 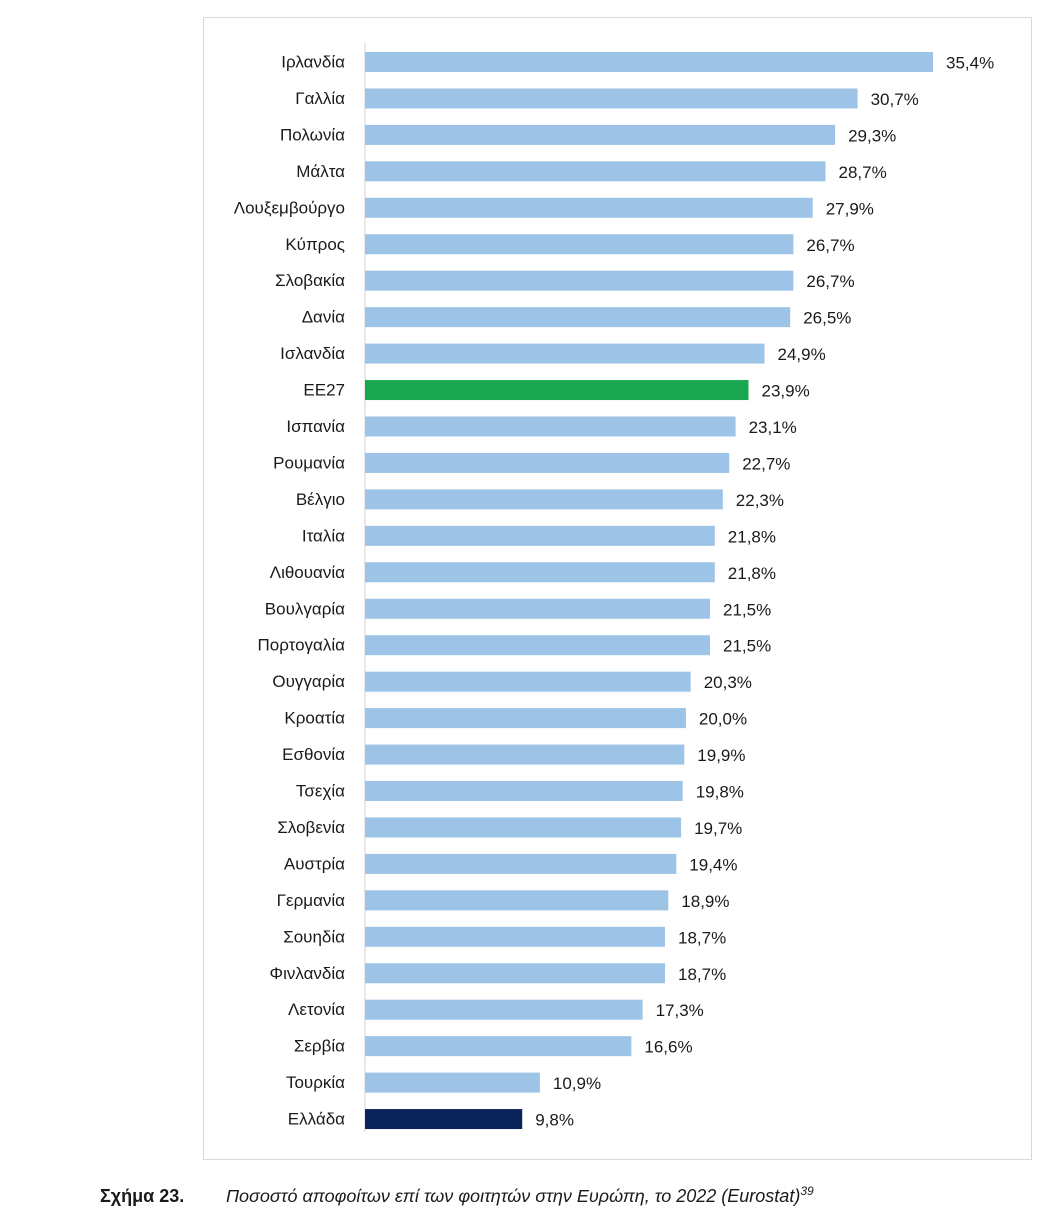 I want to click on category-label: Αυστρία, so click(x=314, y=863).